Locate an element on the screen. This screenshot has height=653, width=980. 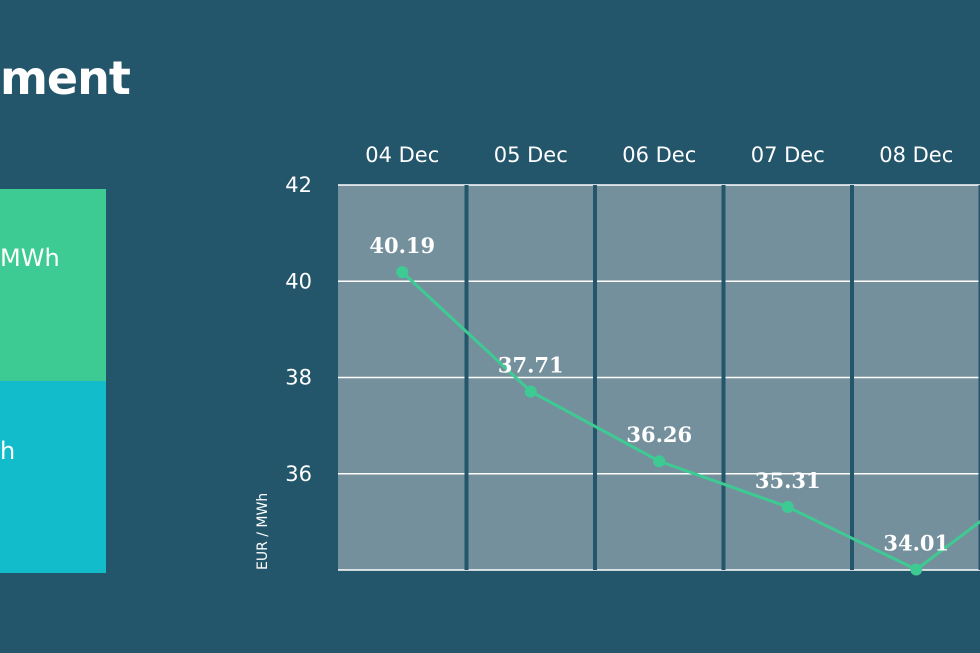
kpi-panel-green: MWh is located at coordinates (53, 285).